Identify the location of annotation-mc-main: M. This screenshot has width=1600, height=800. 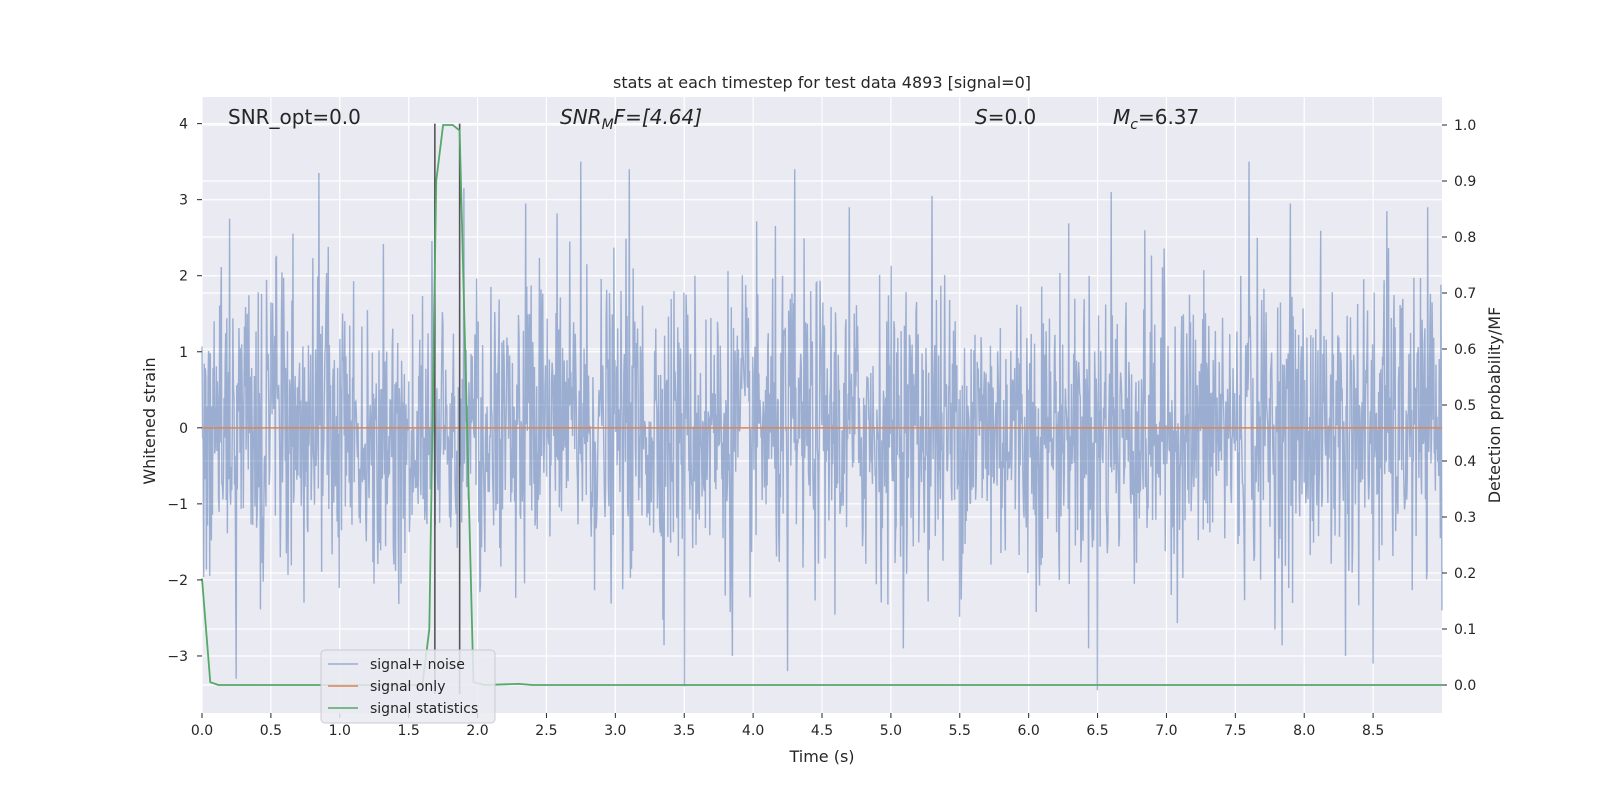
(1121, 117).